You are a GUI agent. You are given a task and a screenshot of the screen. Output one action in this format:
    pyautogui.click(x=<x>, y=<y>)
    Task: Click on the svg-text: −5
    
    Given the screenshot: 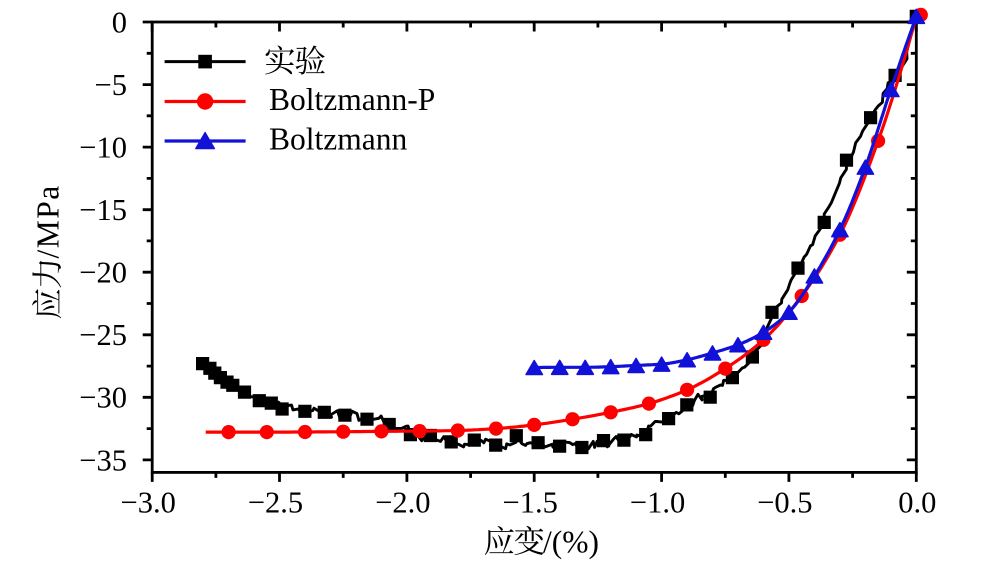 What is the action you would take?
    pyautogui.click(x=111, y=85)
    